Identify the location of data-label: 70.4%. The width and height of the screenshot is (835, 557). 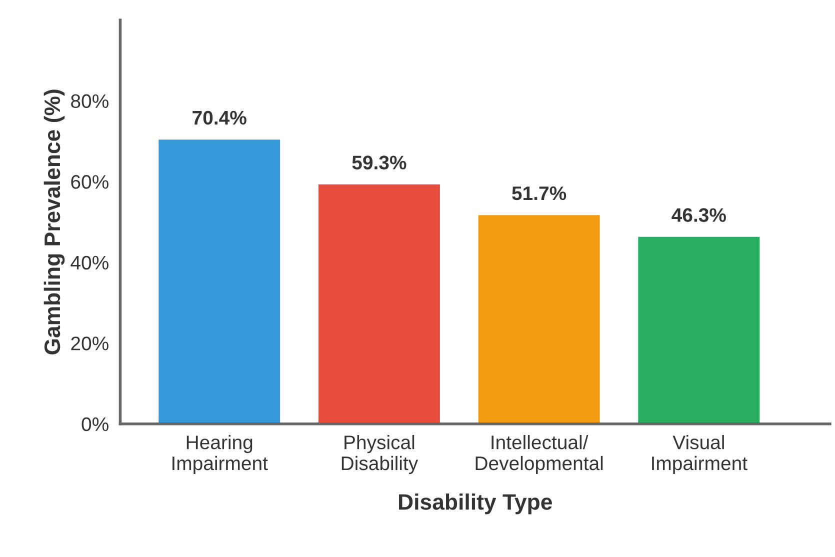
(219, 117).